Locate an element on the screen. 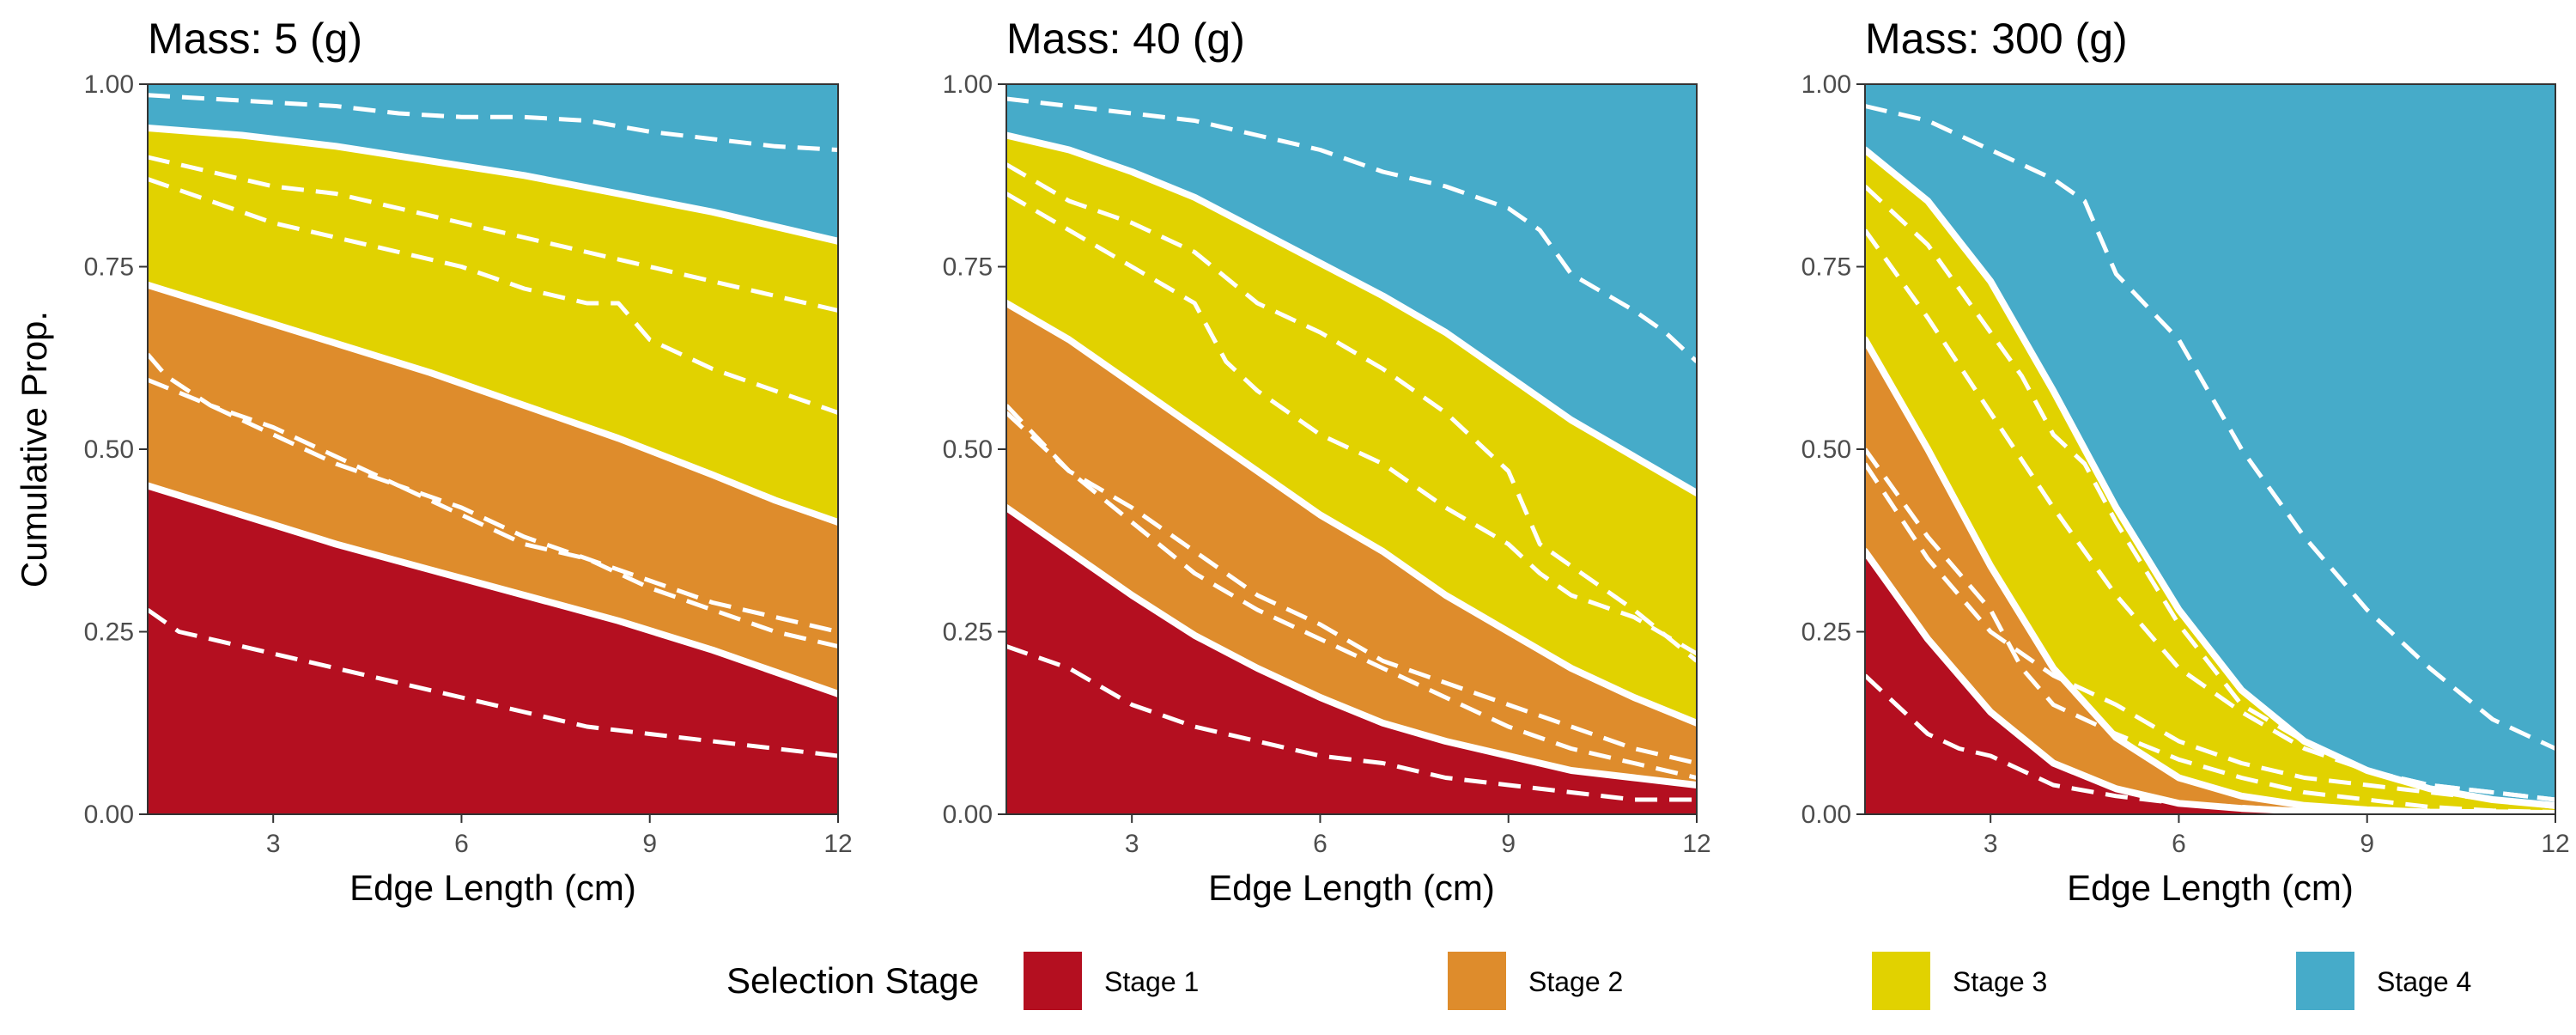  panel-3-y-tick-label: 0.00 is located at coordinates (1826, 815).